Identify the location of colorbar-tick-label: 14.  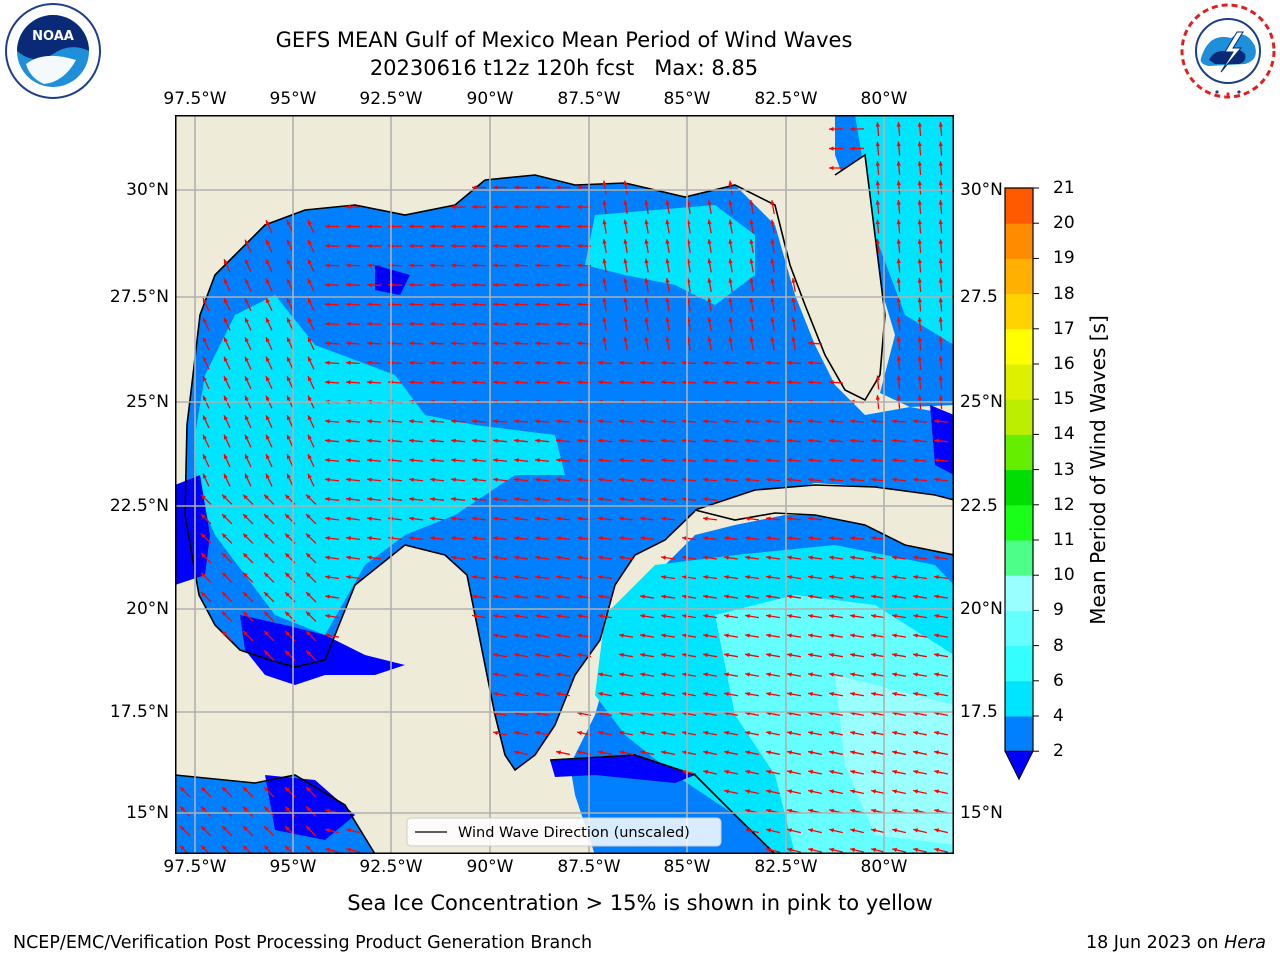
(1064, 434).